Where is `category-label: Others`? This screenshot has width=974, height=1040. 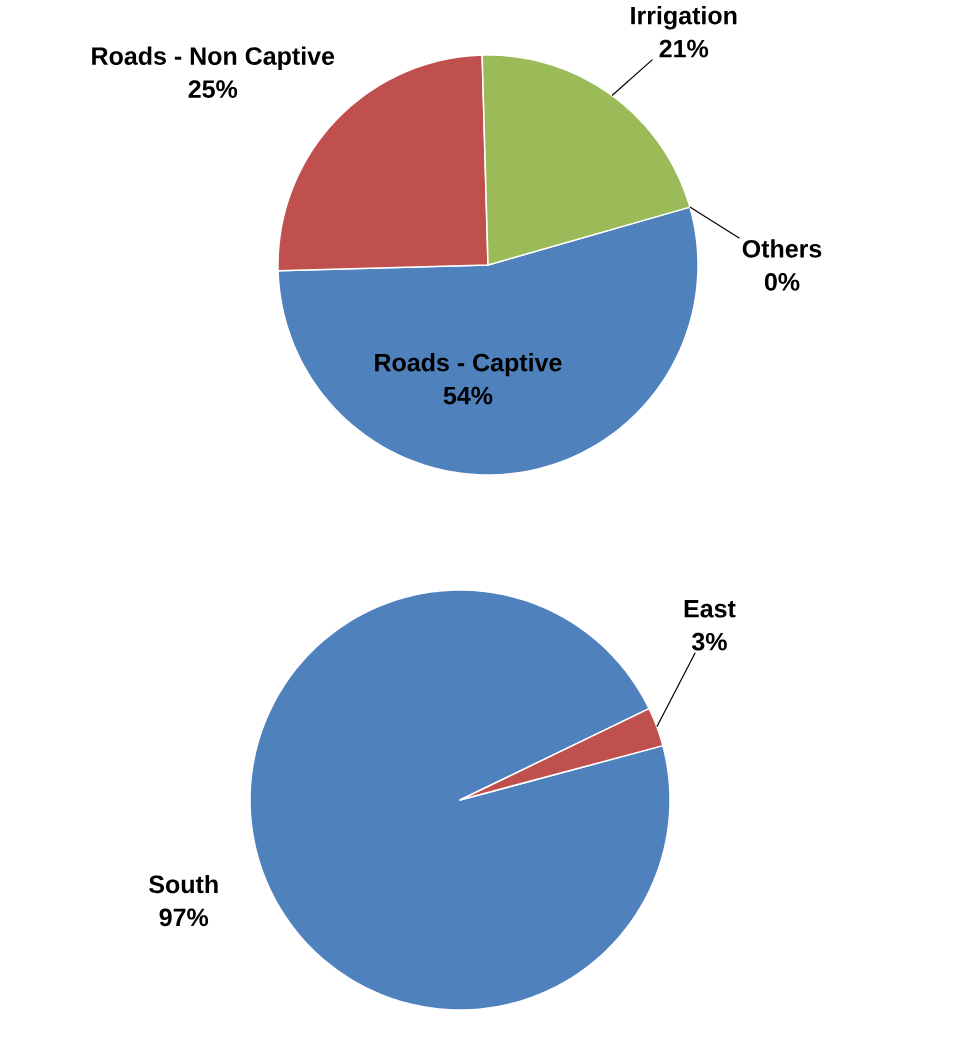 category-label: Others is located at coordinates (782, 248).